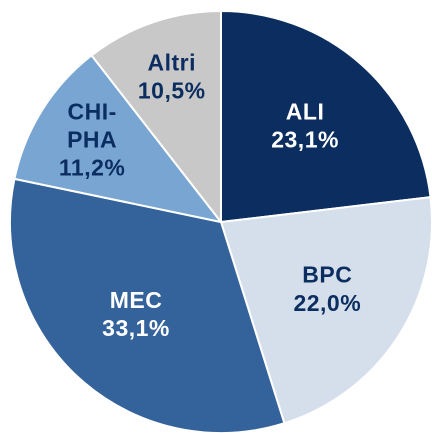 The height and width of the screenshot is (433, 432). Describe the element at coordinates (91, 112) in the screenshot. I see `category-label-part: CHI-` at that location.